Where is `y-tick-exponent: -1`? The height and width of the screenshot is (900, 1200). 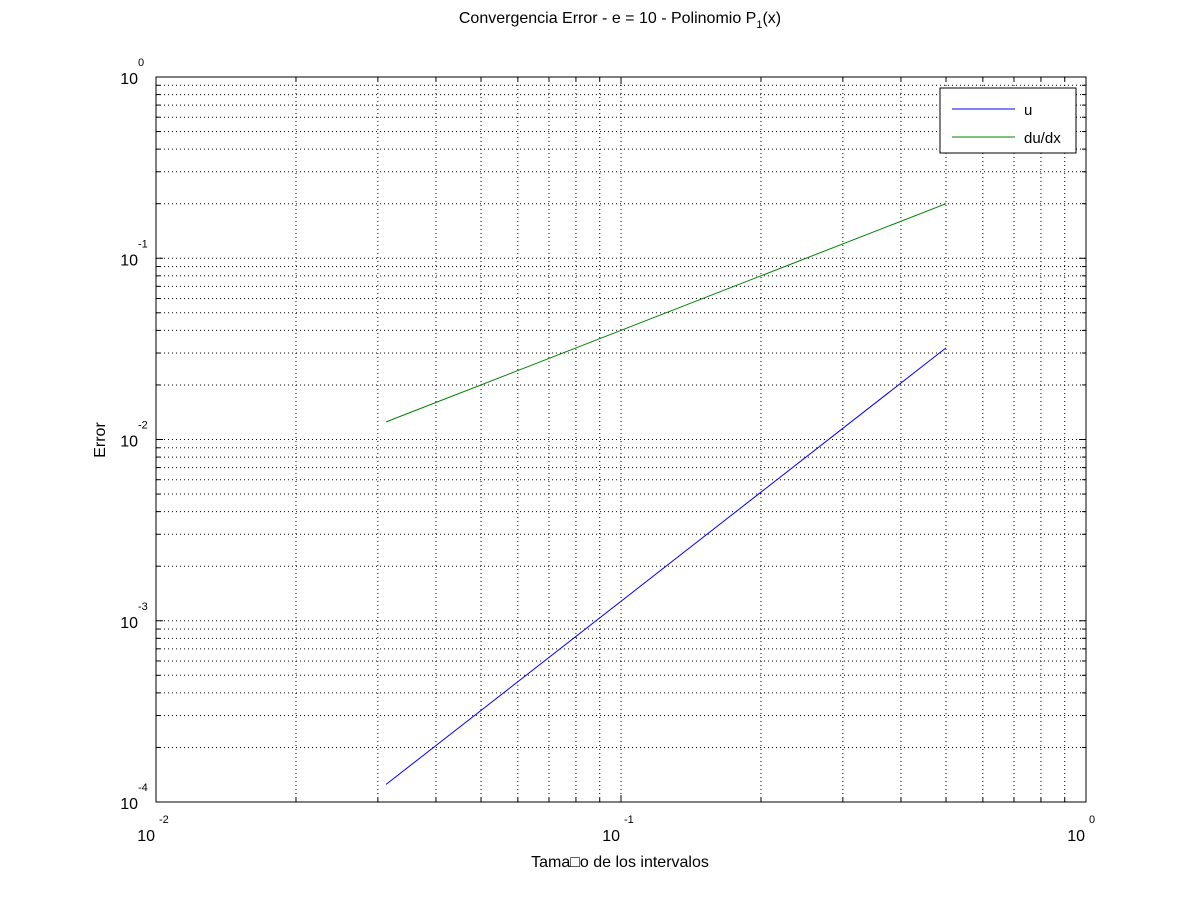 y-tick-exponent: -1 is located at coordinates (143, 244).